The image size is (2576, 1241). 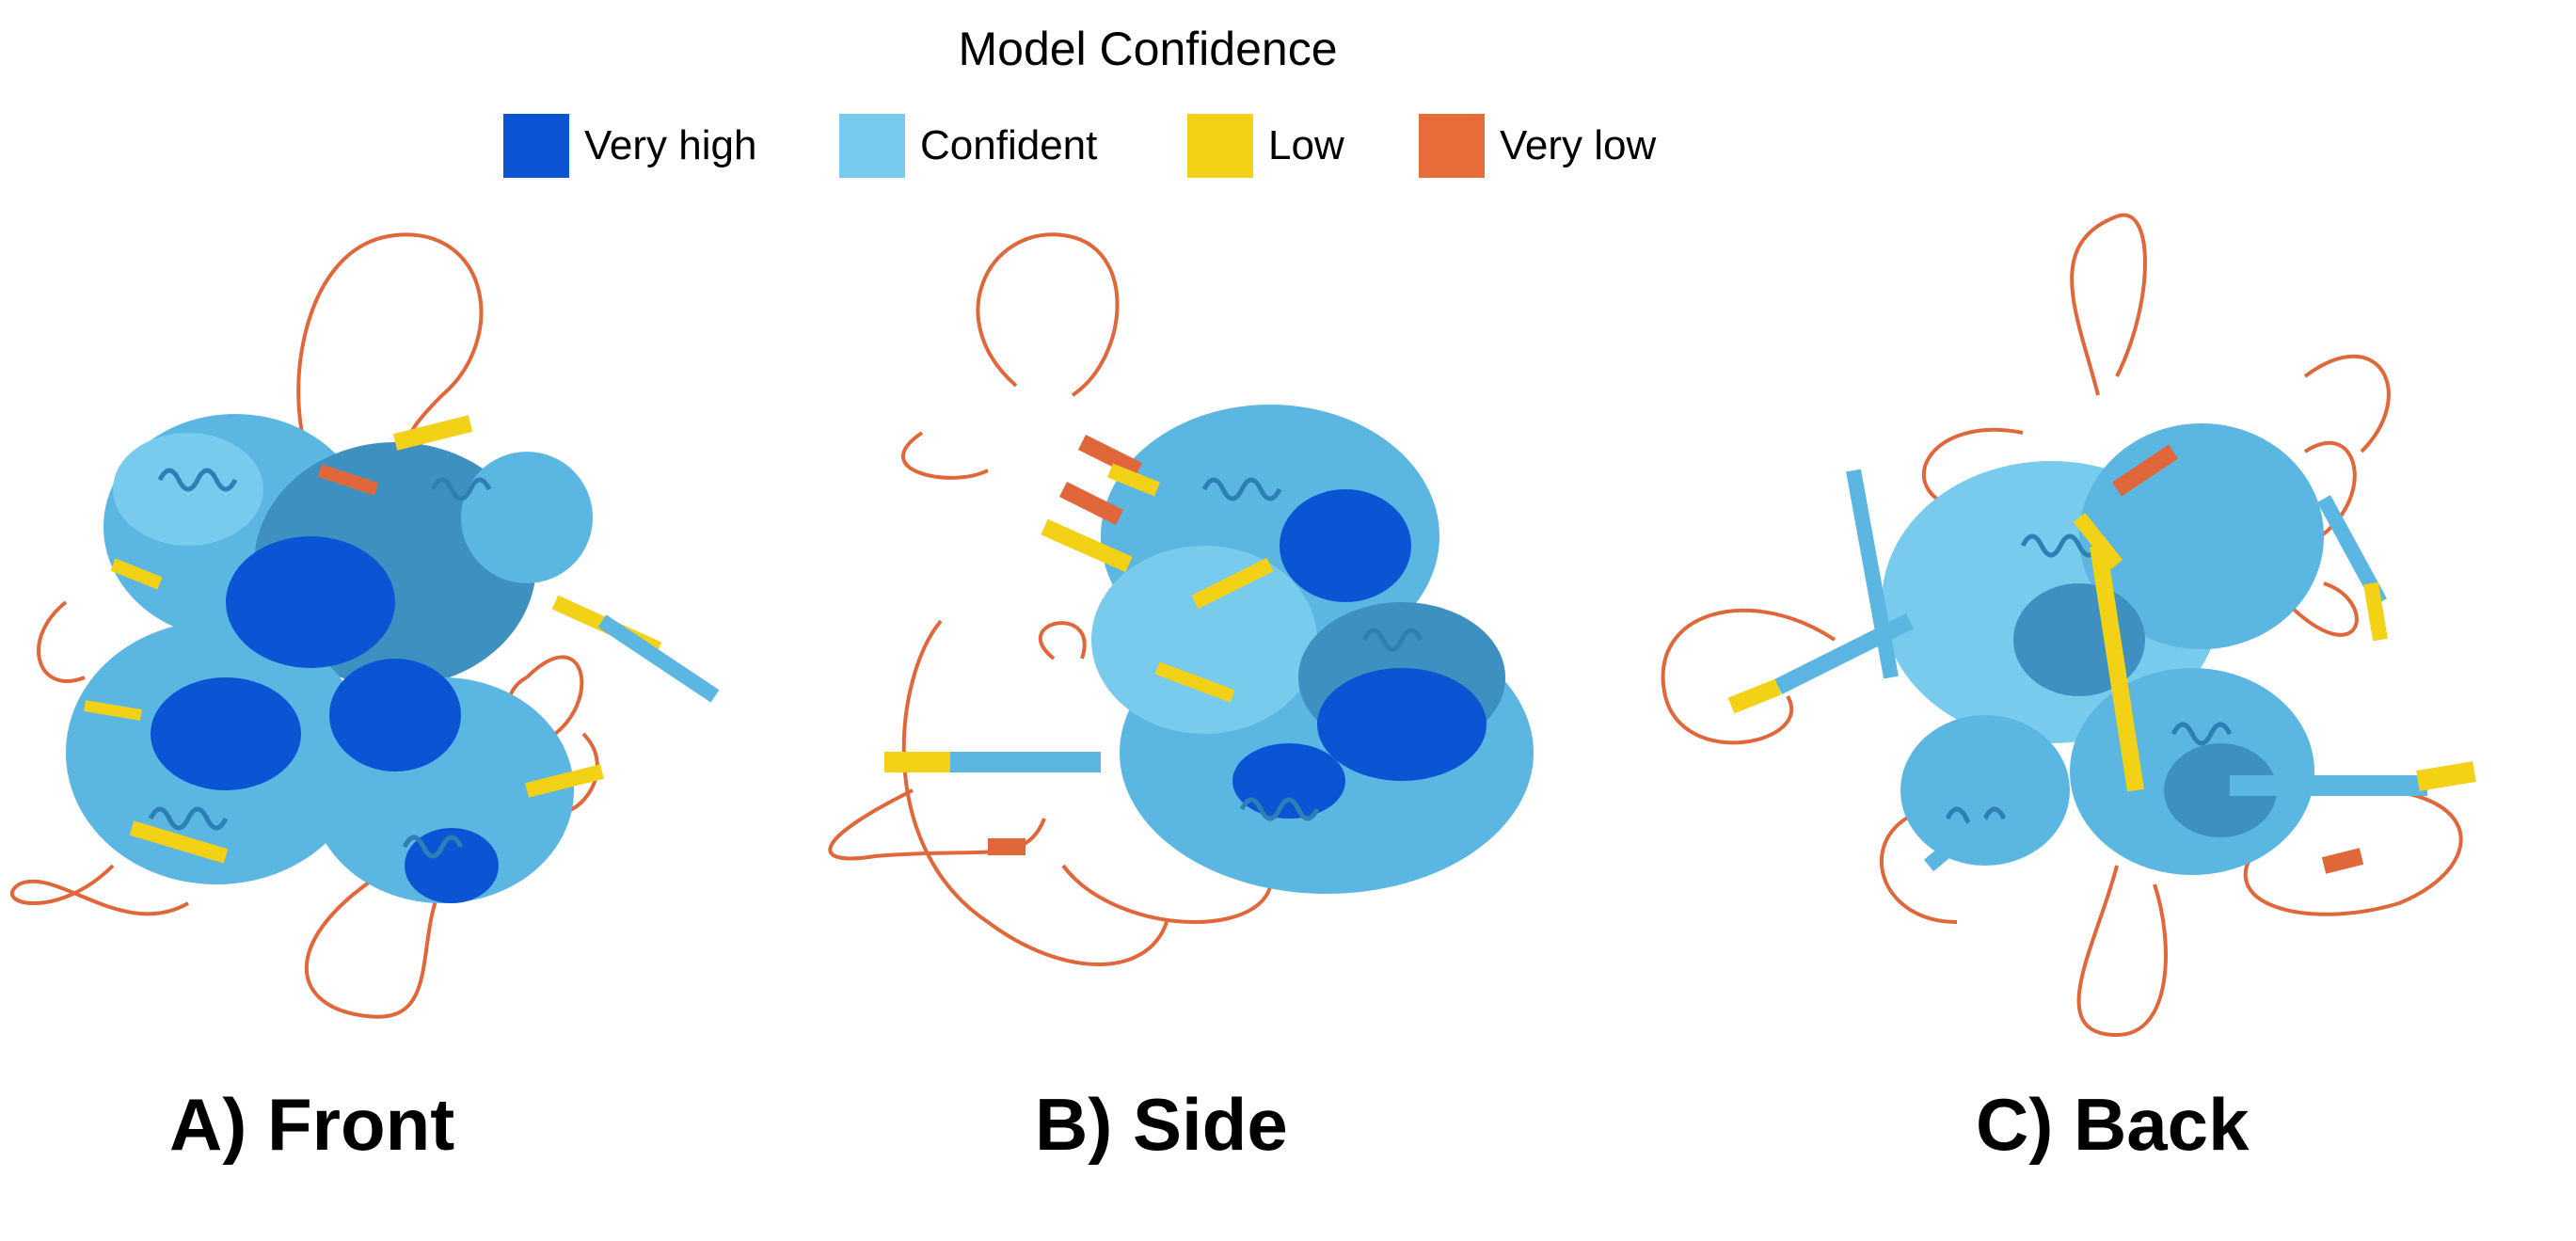 What do you see at coordinates (1578, 145) in the screenshot?
I see `legend-label: Very low` at bounding box center [1578, 145].